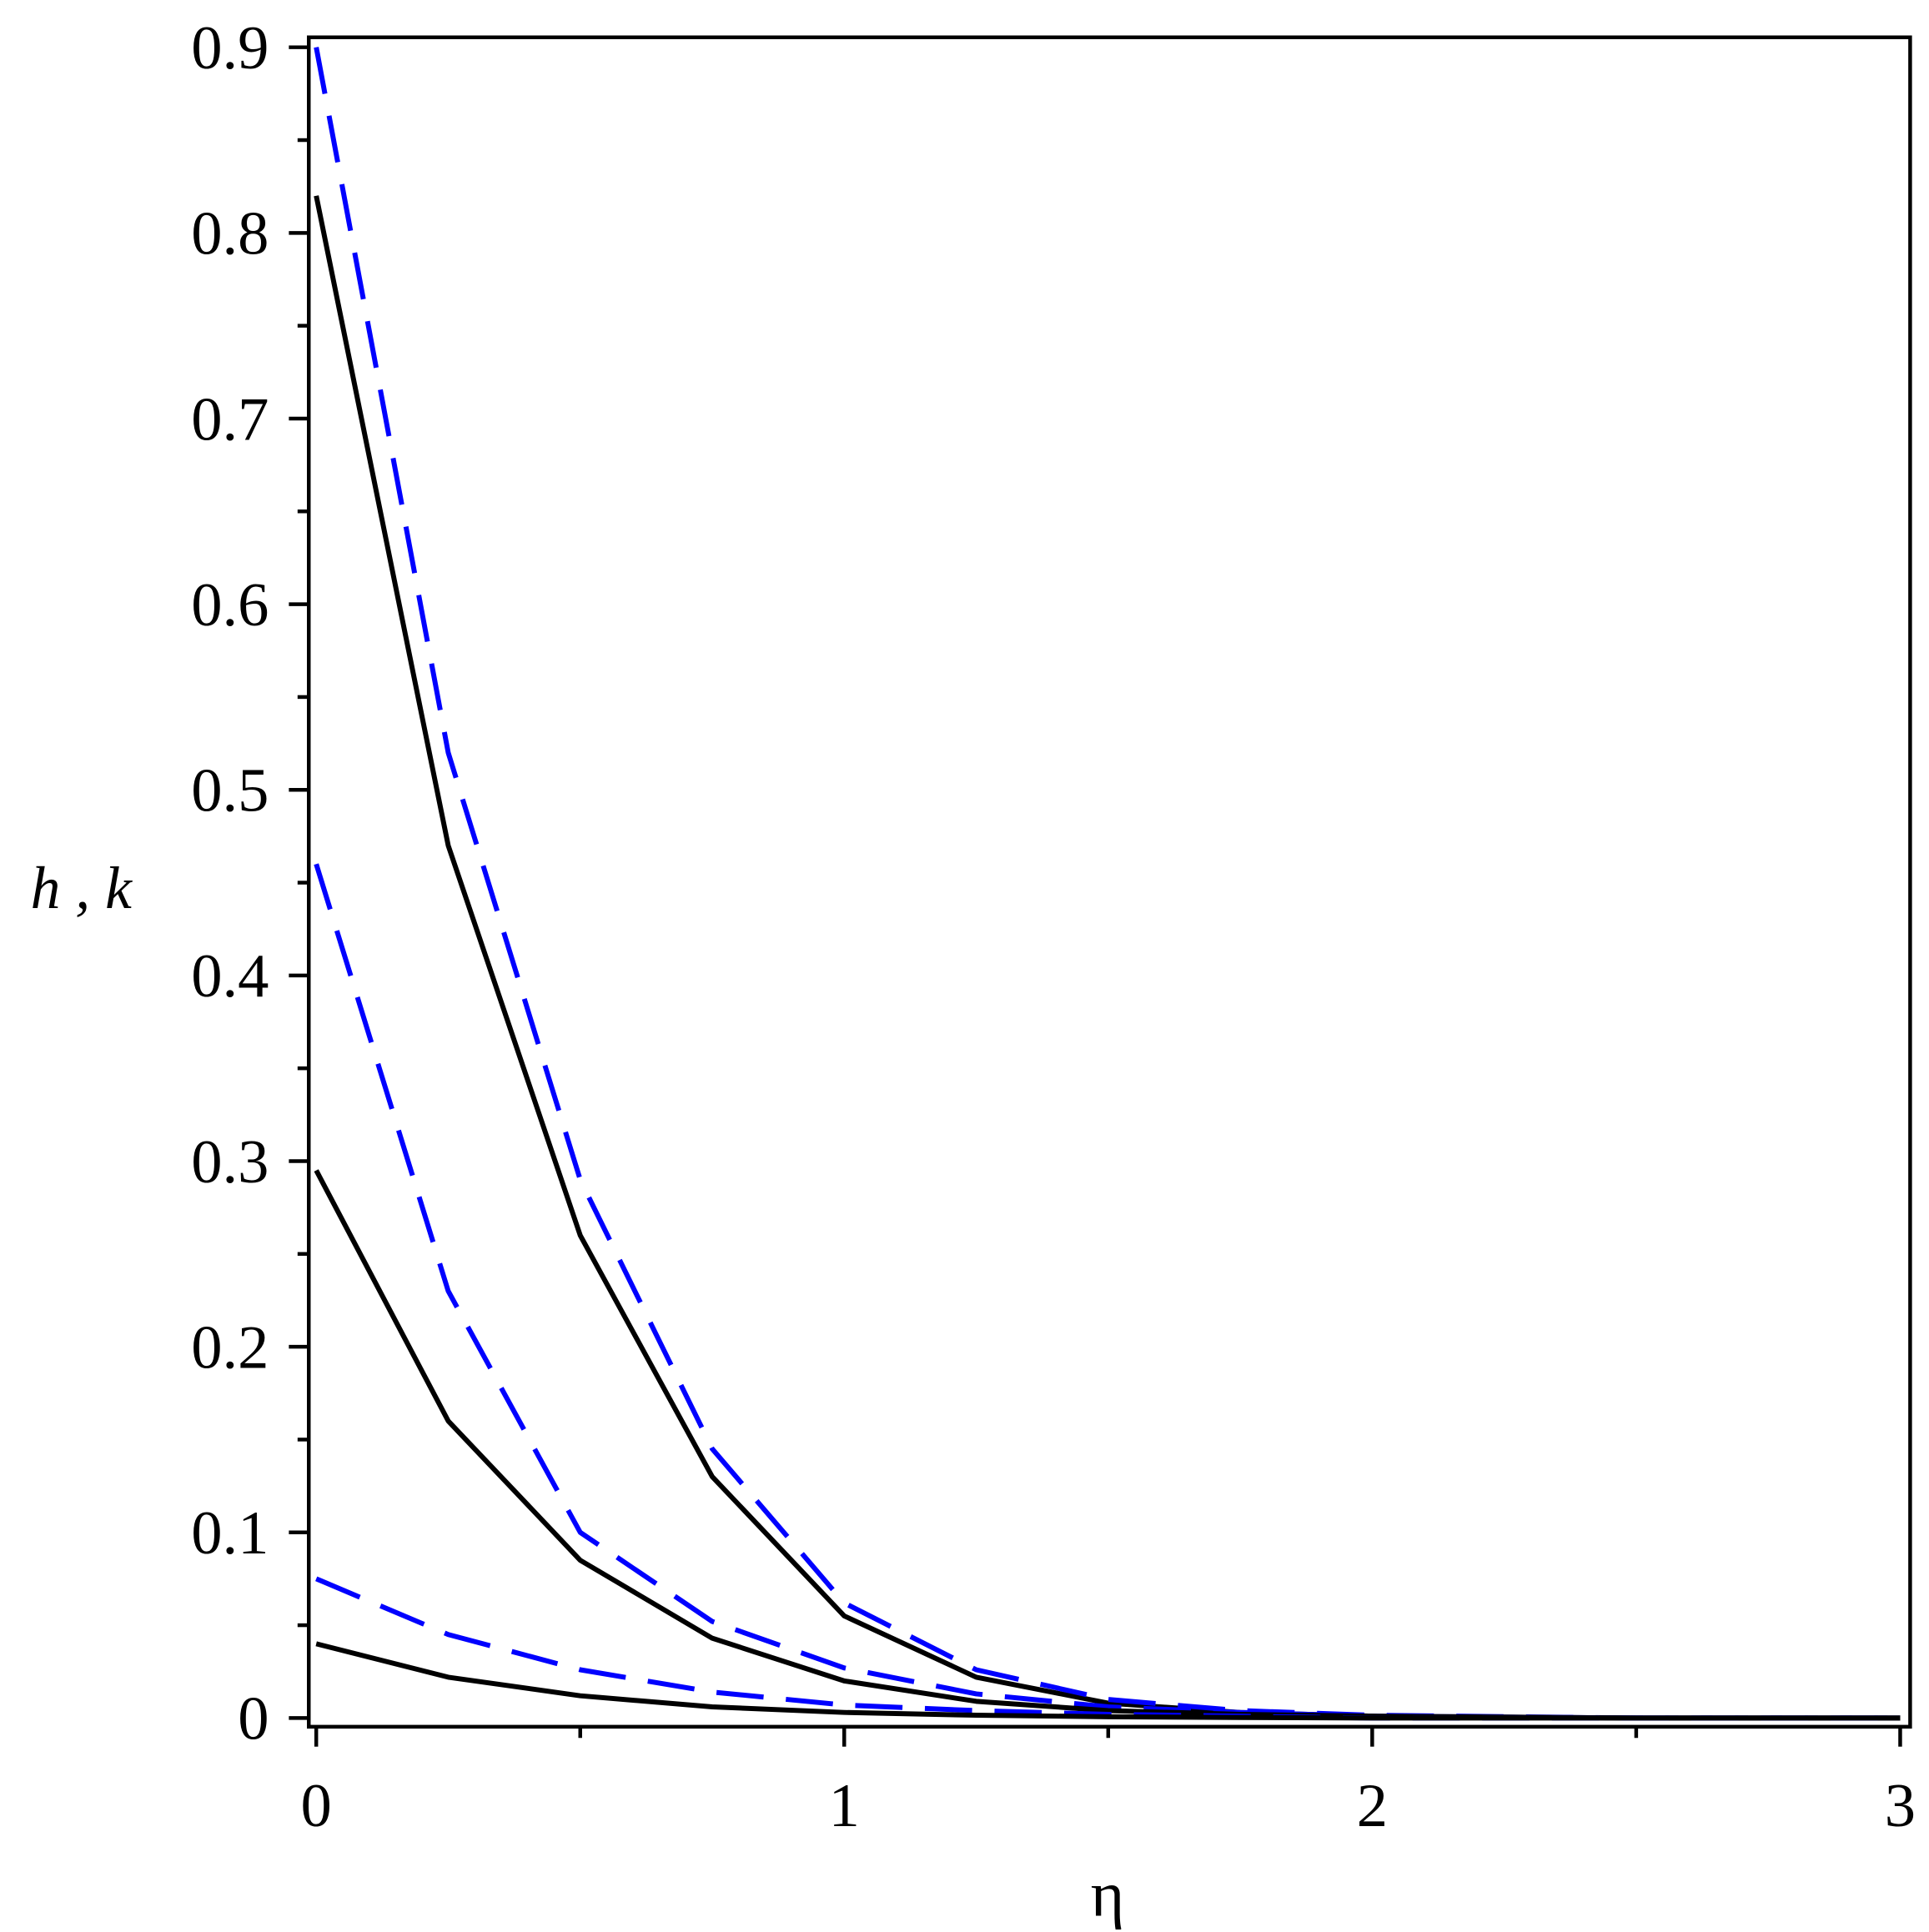 The image size is (1929, 1932). Describe the element at coordinates (844, 1806) in the screenshot. I see `x-tick-label: 1` at that location.